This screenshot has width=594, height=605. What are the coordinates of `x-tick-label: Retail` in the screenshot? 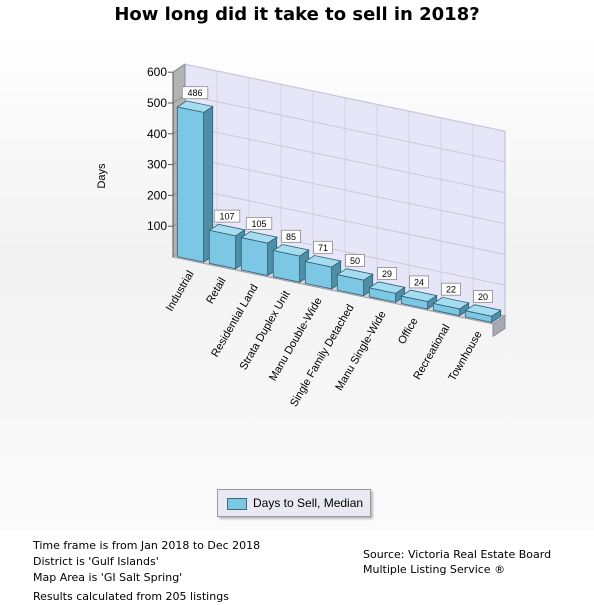 It's located at (216, 291).